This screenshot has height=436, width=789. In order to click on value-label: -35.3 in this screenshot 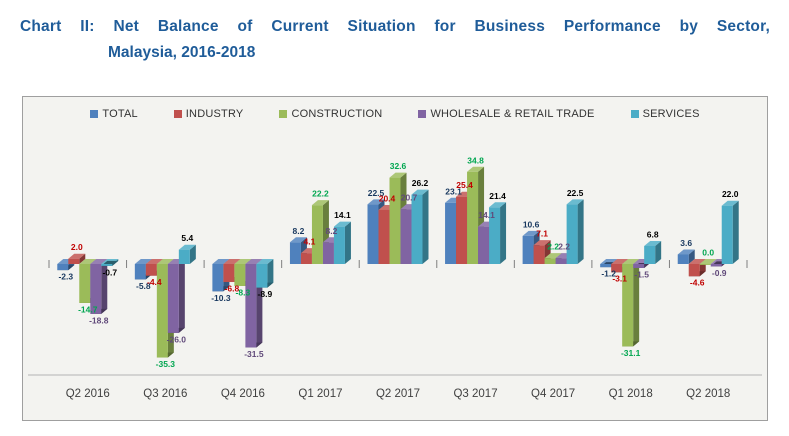, I will do `click(166, 364)`.